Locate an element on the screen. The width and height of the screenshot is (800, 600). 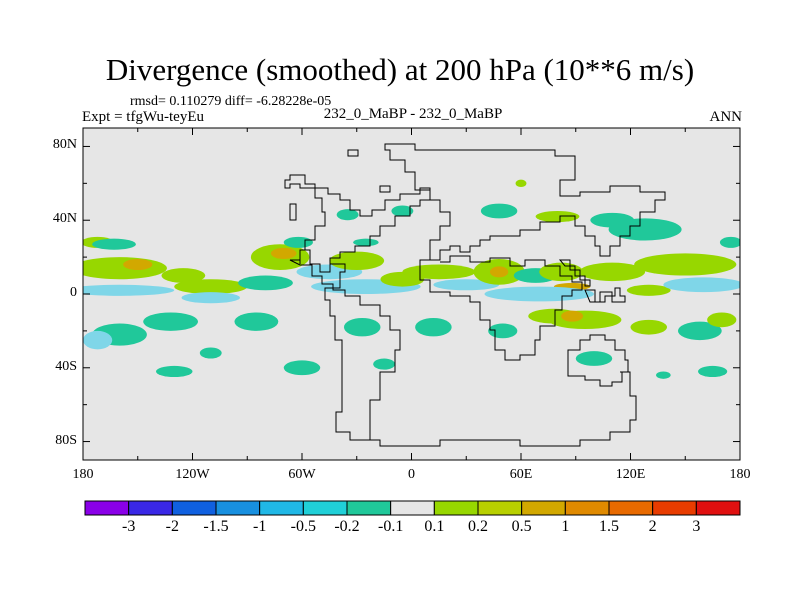
colorbar-label: 0.5 is located at coordinates (521, 526).